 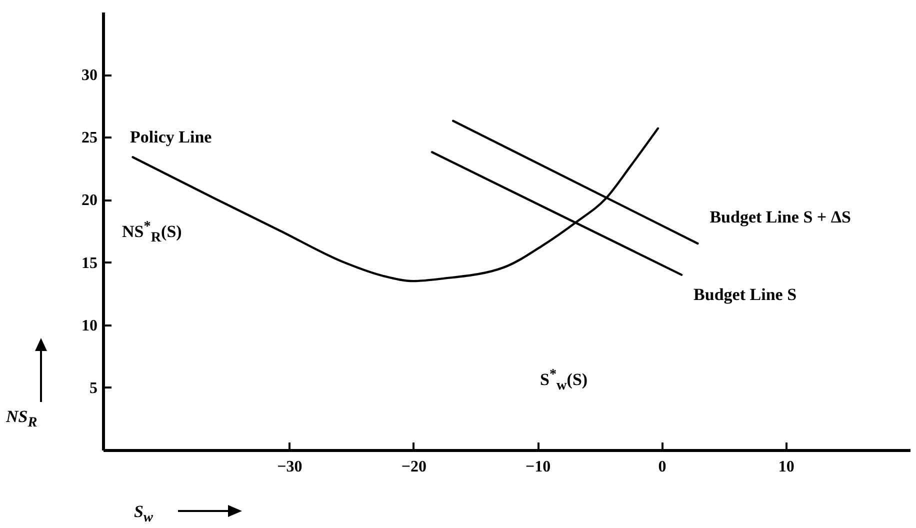 What do you see at coordinates (289, 467) in the screenshot?
I see `x-tick-label: −30` at bounding box center [289, 467].